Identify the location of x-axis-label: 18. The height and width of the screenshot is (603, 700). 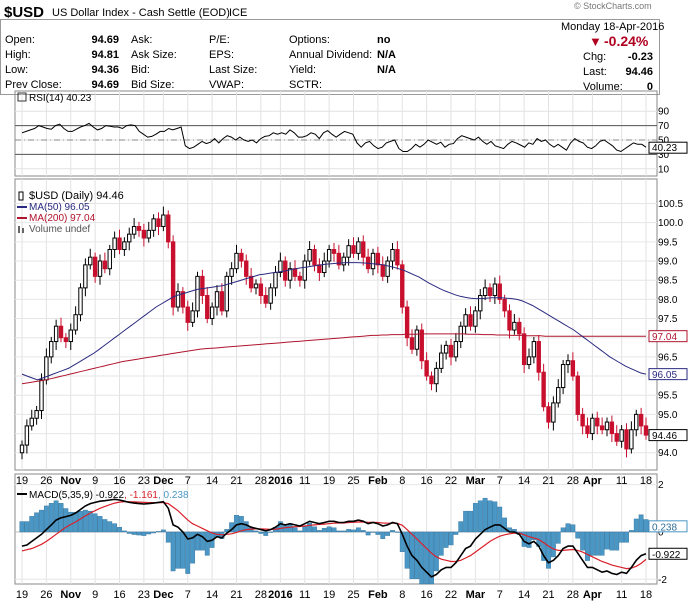
(646, 481).